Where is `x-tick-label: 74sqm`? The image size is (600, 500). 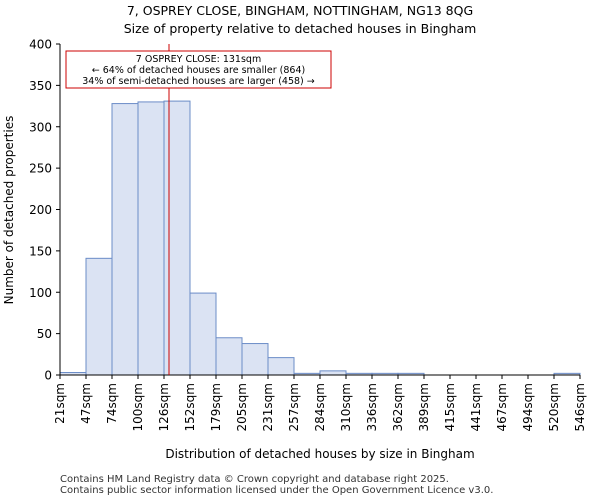
x-tick-label: 74sqm is located at coordinates (112, 403).